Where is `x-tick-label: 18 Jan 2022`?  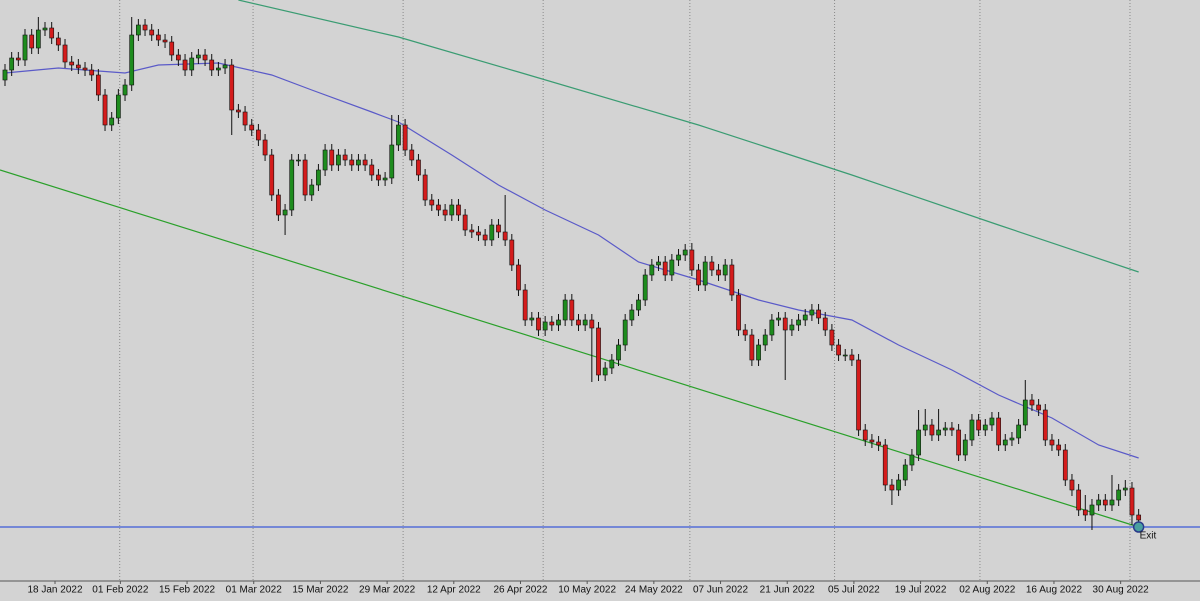
x-tick-label: 18 Jan 2022 is located at coordinates (54, 590).